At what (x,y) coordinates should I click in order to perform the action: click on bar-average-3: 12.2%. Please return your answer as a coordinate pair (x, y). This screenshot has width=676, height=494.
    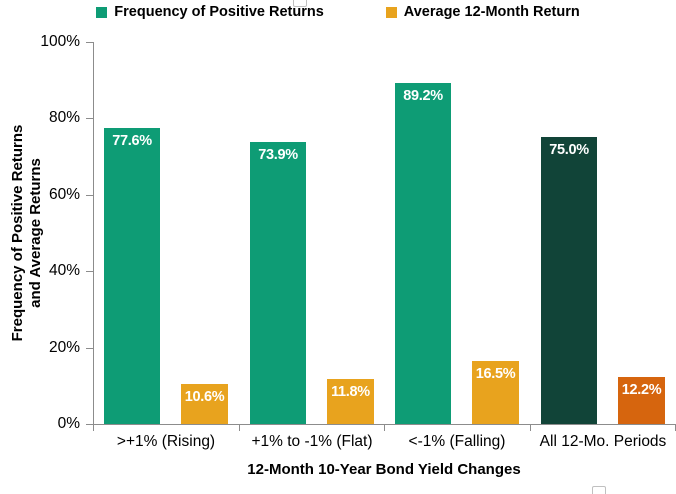
    Looking at the image, I should click on (641, 400).